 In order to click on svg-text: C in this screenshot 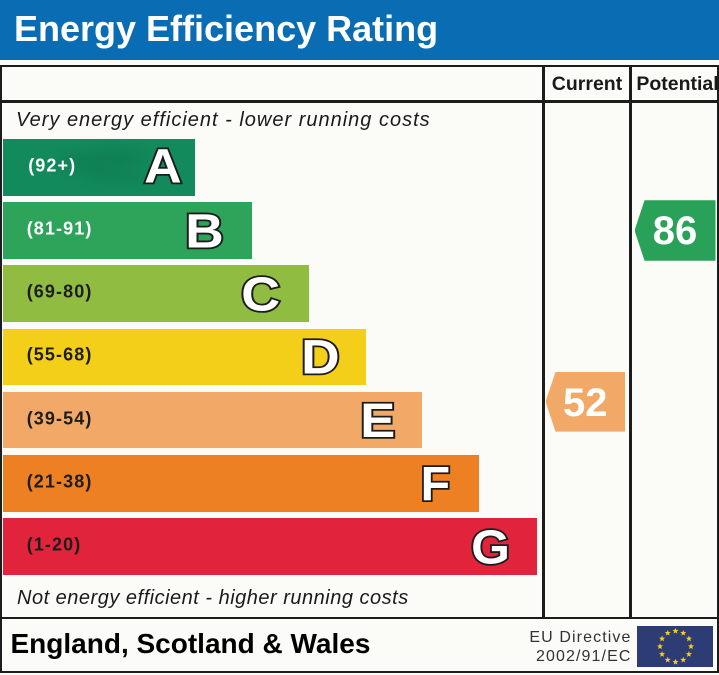, I will do `click(260, 295)`.